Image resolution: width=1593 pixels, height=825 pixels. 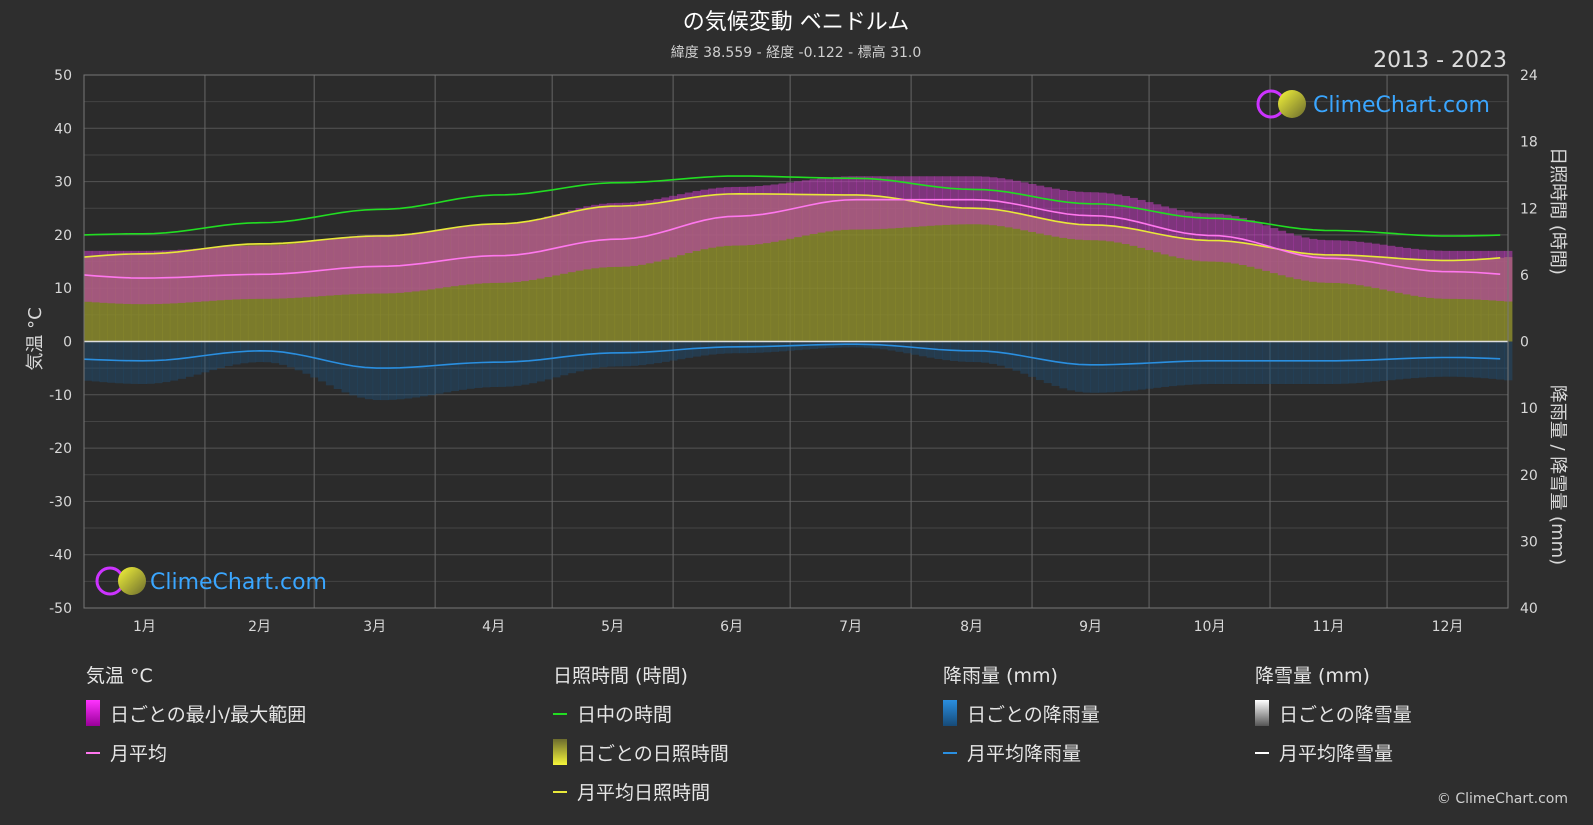 What do you see at coordinates (643, 793) in the screenshot?
I see `legend-item-label: 月平均日照時間` at bounding box center [643, 793].